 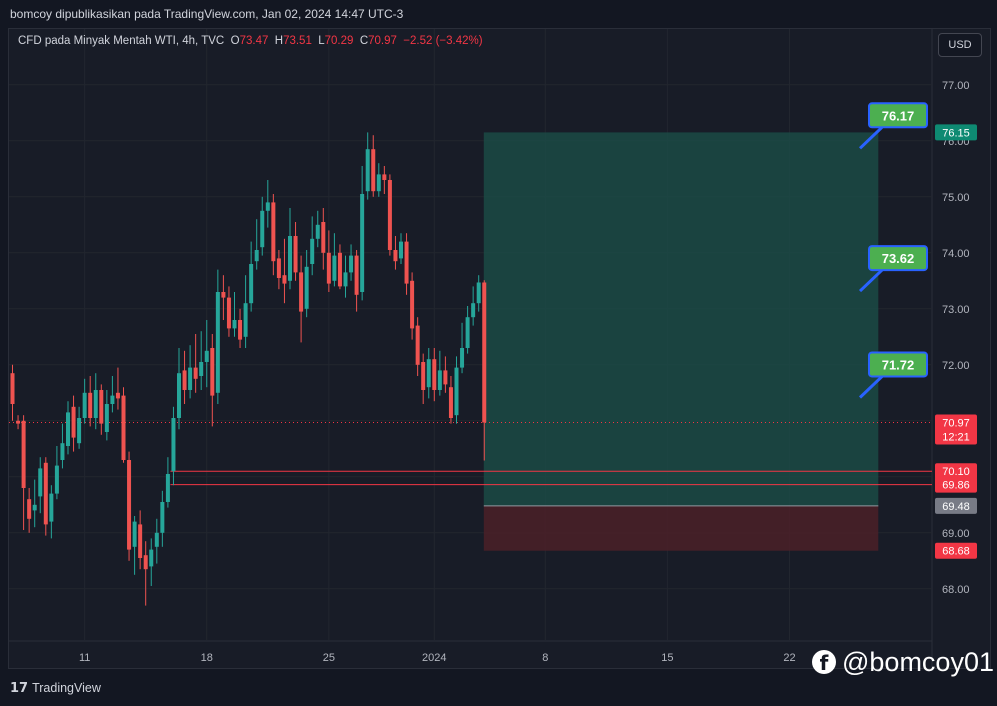 What do you see at coordinates (956, 366) in the screenshot?
I see `y-tick-label: 72.00` at bounding box center [956, 366].